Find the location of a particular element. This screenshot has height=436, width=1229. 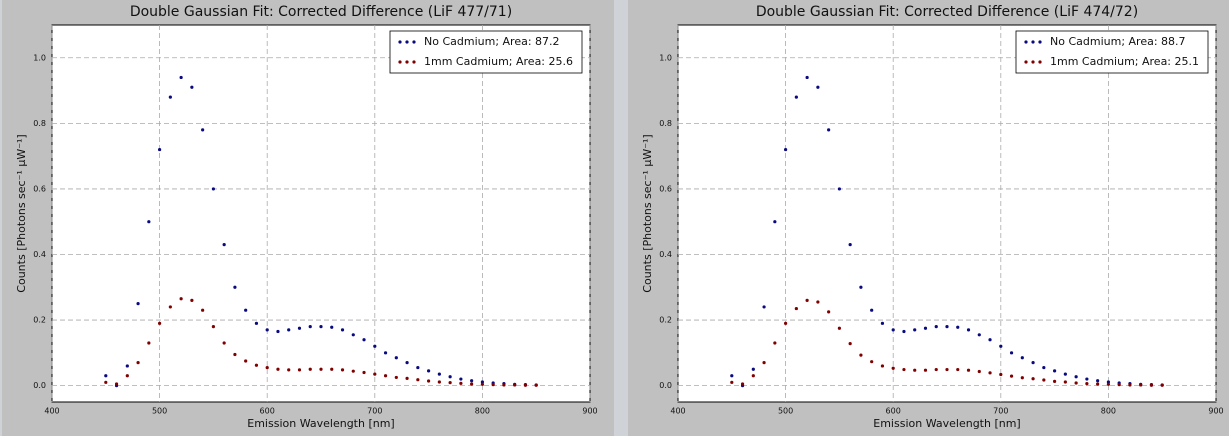

y-tick-label: 0.4 is located at coordinates (39, 254).